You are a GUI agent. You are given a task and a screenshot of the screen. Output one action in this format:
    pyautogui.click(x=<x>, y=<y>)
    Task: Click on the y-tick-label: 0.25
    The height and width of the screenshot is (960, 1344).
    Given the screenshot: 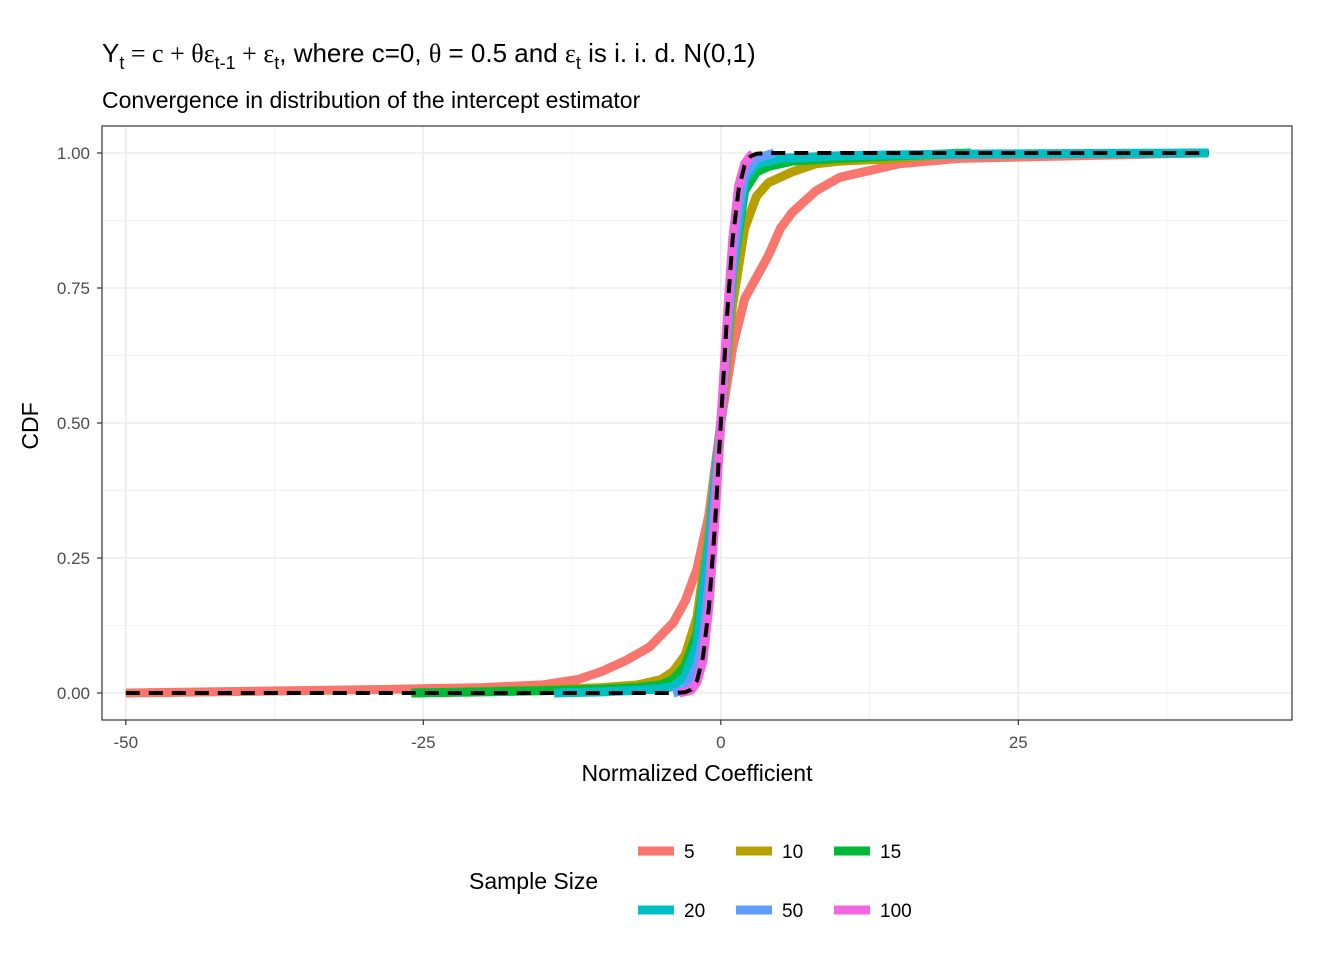 What is the action you would take?
    pyautogui.click(x=73, y=558)
    